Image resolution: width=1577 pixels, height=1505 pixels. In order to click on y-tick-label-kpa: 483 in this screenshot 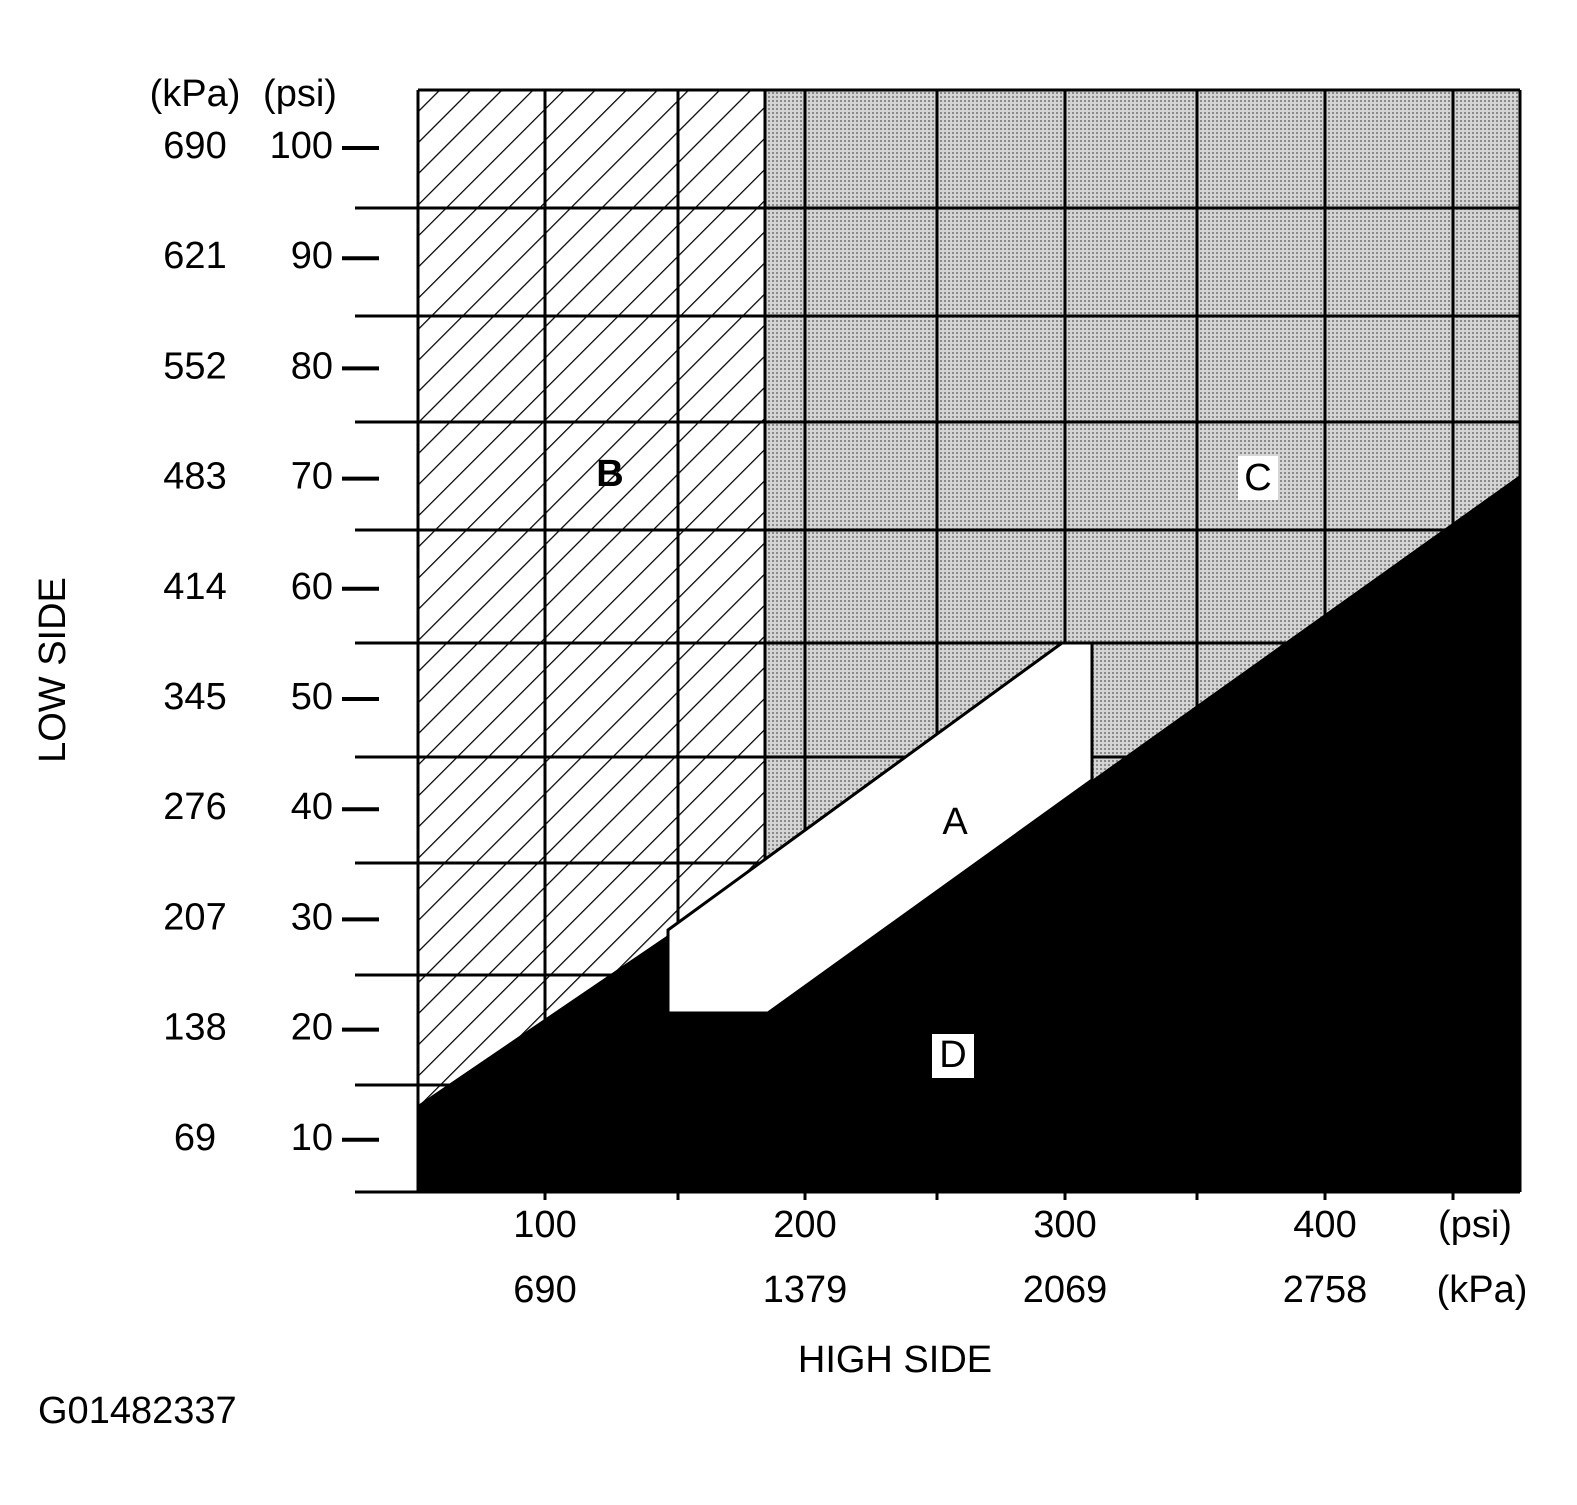, I will do `click(194, 477)`.